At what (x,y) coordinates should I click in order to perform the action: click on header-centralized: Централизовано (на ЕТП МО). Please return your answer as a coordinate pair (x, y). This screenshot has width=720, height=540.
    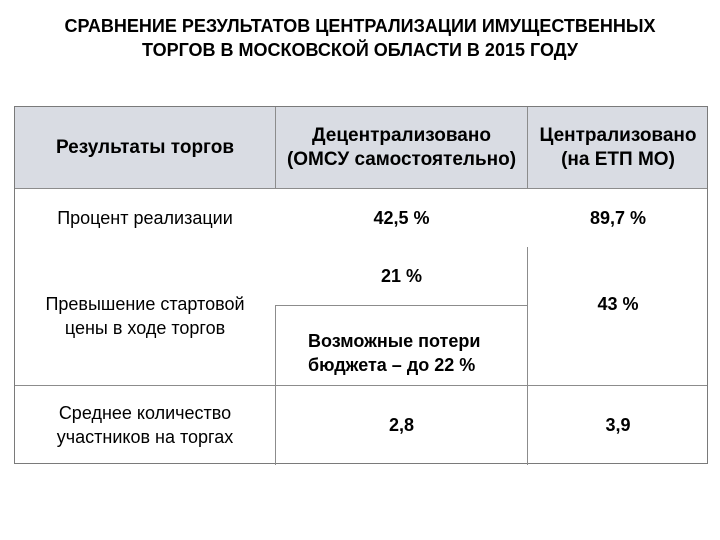
    Looking at the image, I should click on (618, 147).